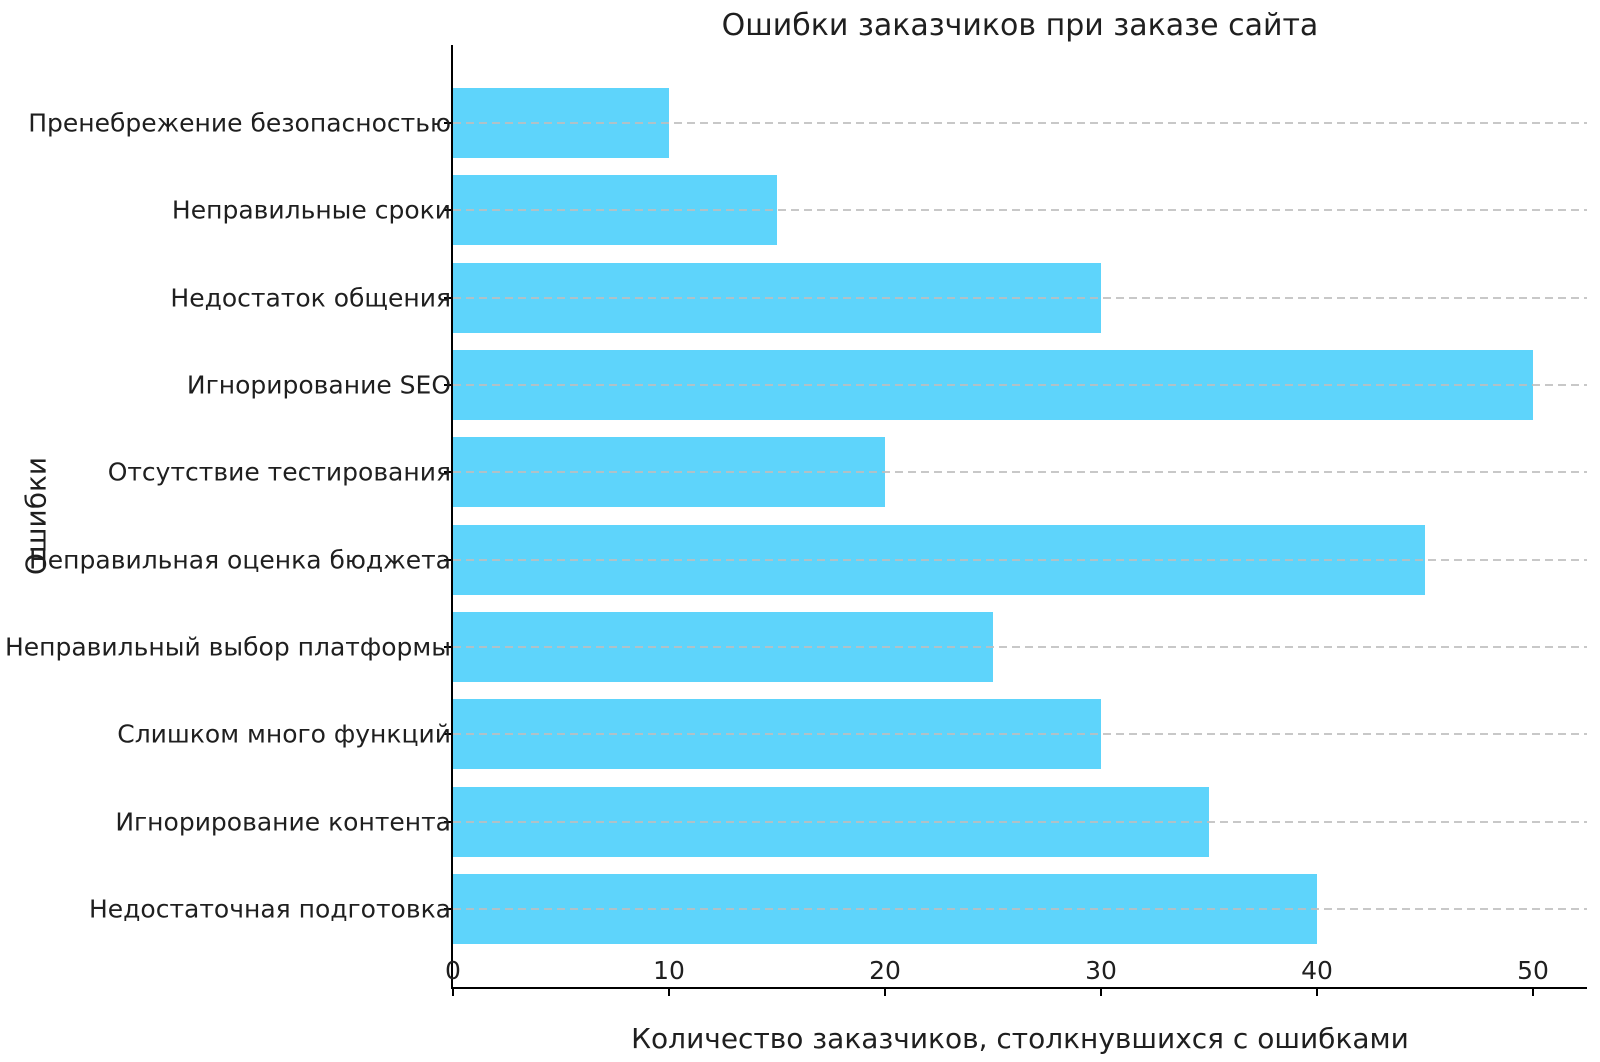 The image size is (1600, 1062). I want to click on chart-title: Ошибки заказчиков при заказе сайта, so click(1020, 25).